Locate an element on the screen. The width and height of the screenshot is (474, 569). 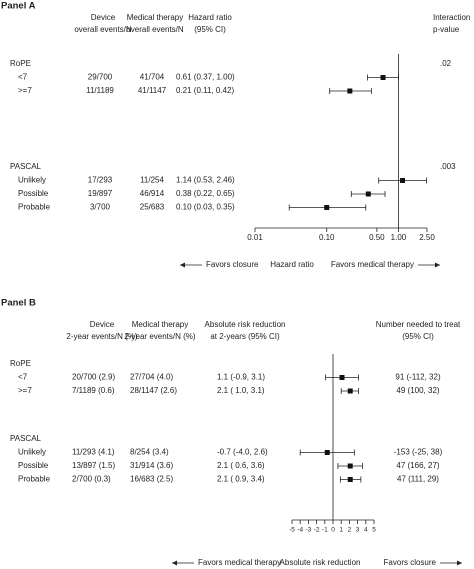
nnt-label: 47 (111, 29) is located at coordinates (418, 479).